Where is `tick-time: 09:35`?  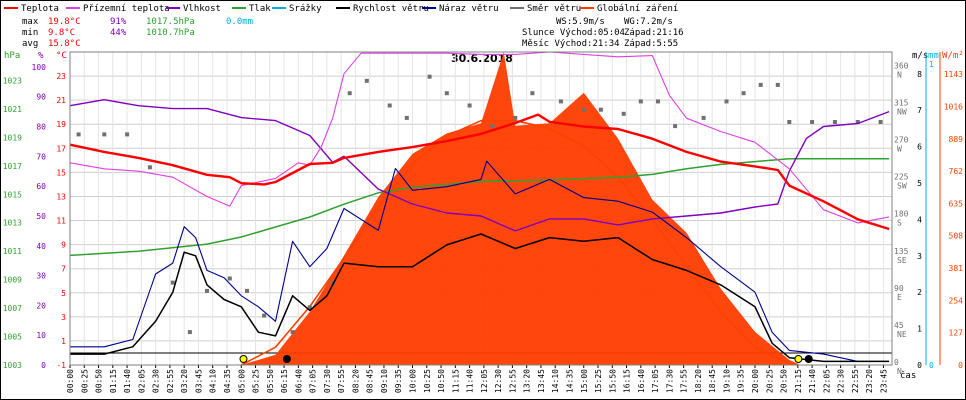 tick-time: 09:35 is located at coordinates (398, 381).